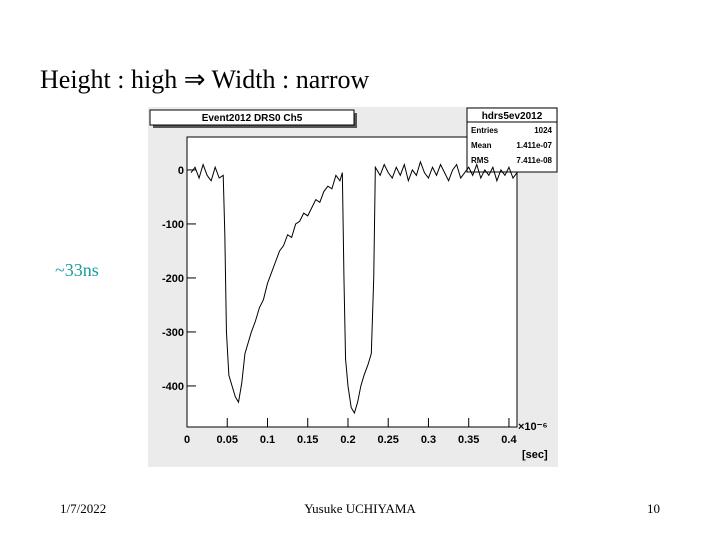  Describe the element at coordinates (428, 440) in the screenshot. I see `x-tick-label: 0.3` at that location.